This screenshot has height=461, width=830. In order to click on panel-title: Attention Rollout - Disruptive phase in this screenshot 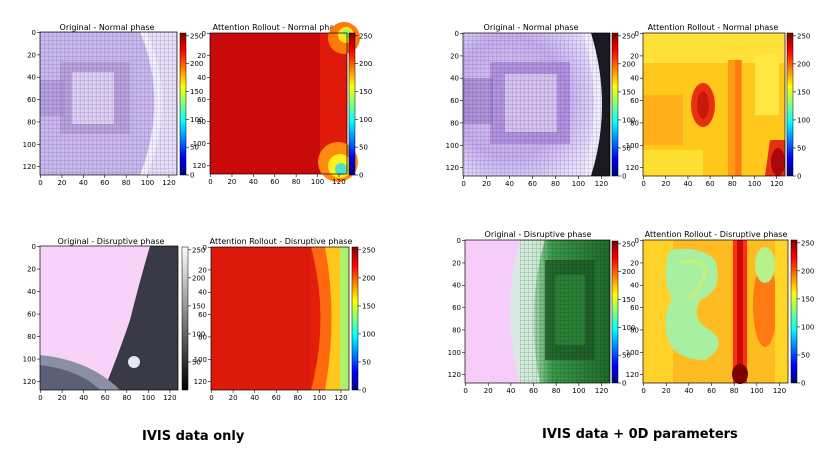, I will do `click(716, 234)`.